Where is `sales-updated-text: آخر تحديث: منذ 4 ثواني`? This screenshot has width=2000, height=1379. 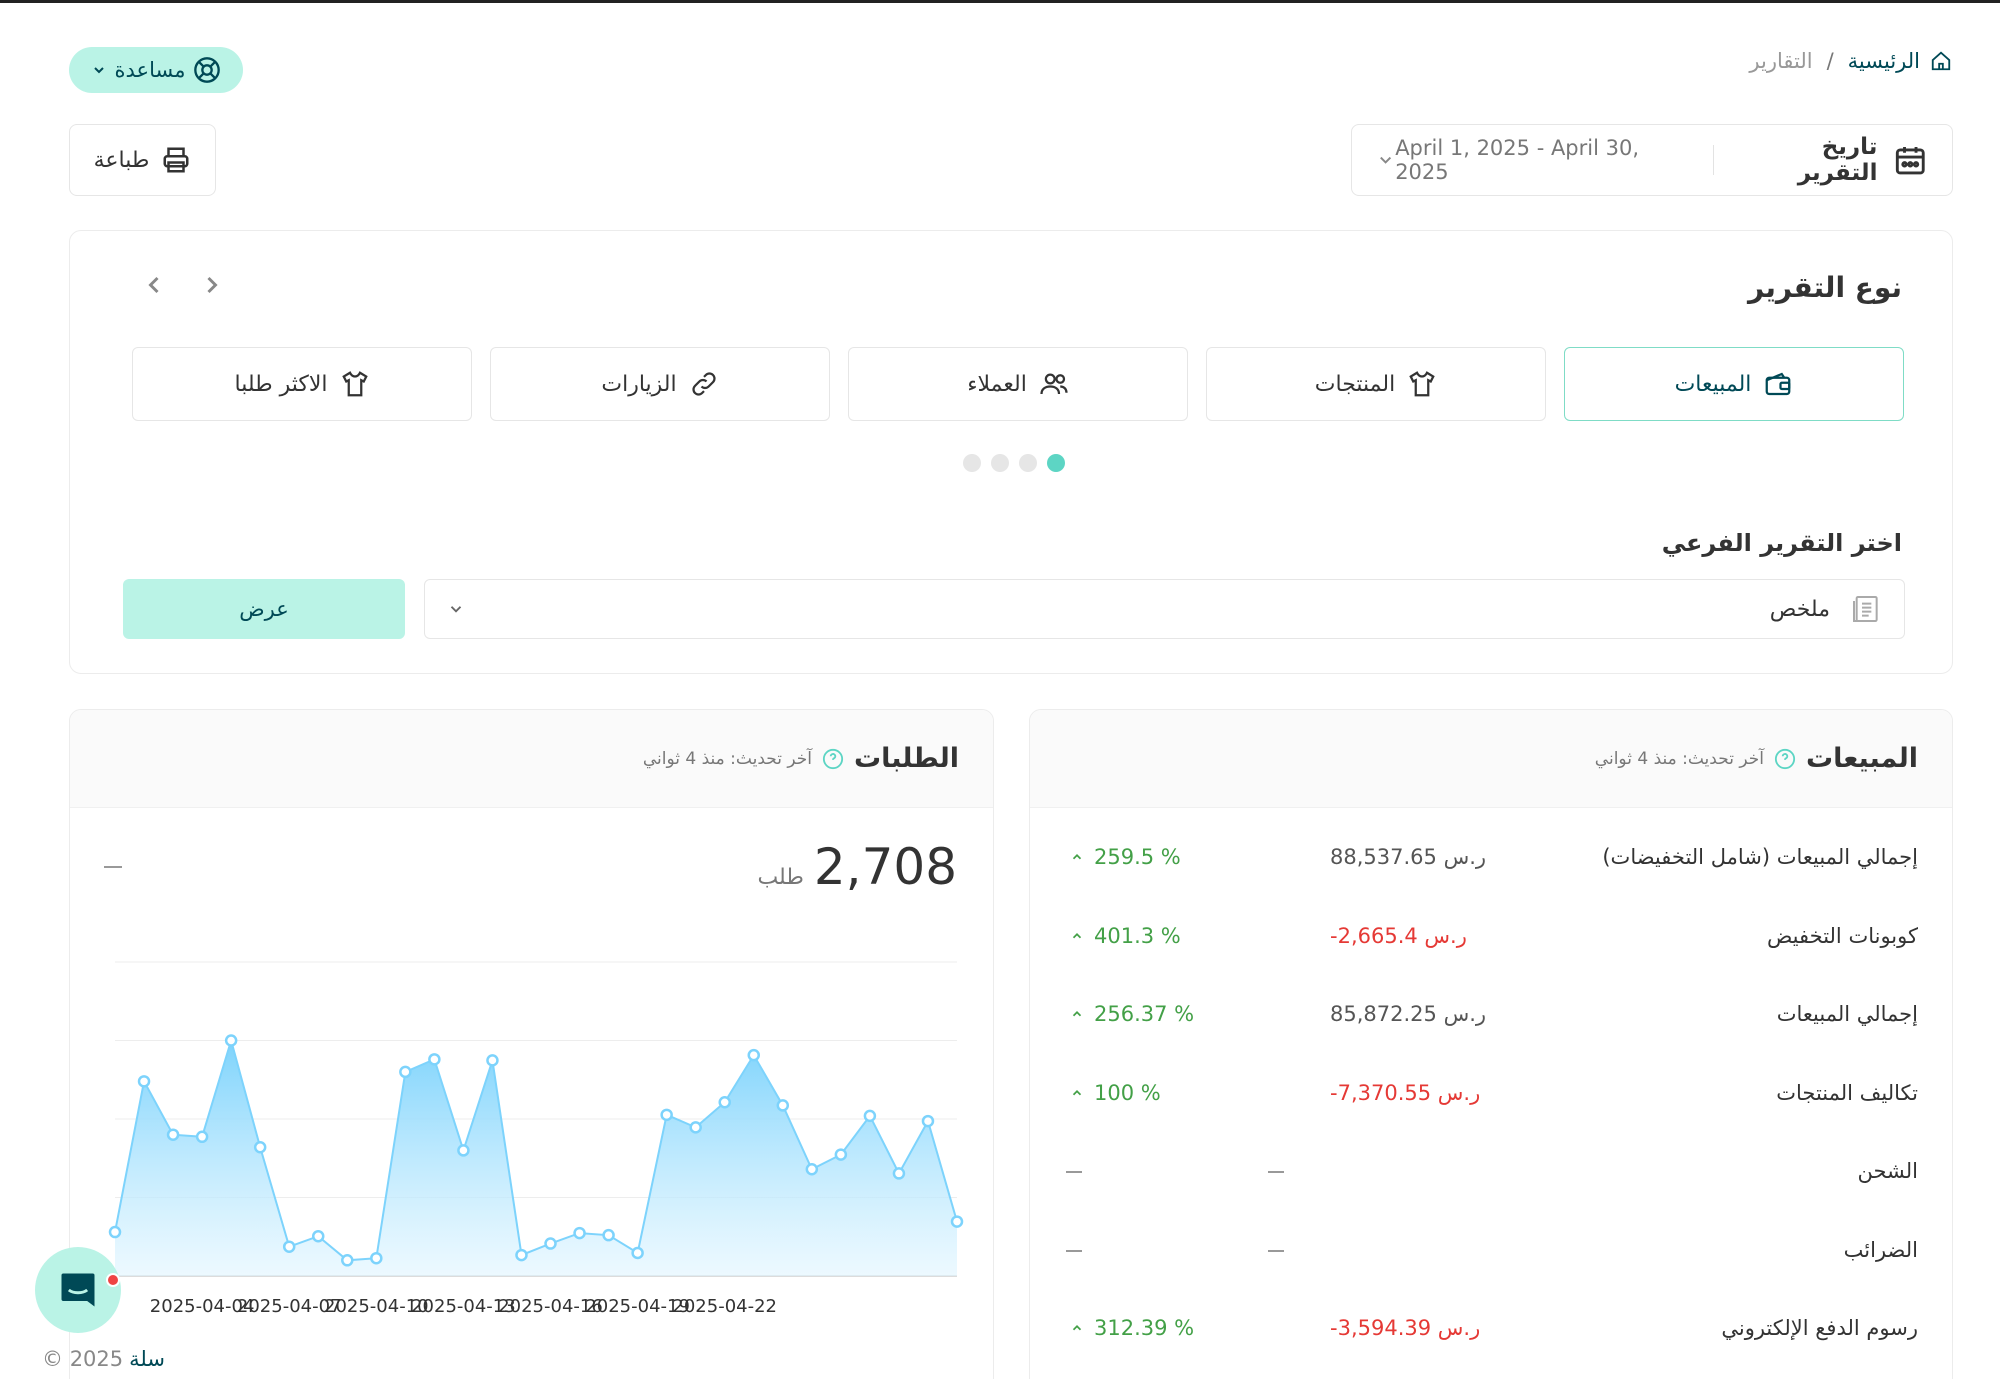 sales-updated-text: آخر تحديث: منذ 4 ثواني is located at coordinates (1679, 758).